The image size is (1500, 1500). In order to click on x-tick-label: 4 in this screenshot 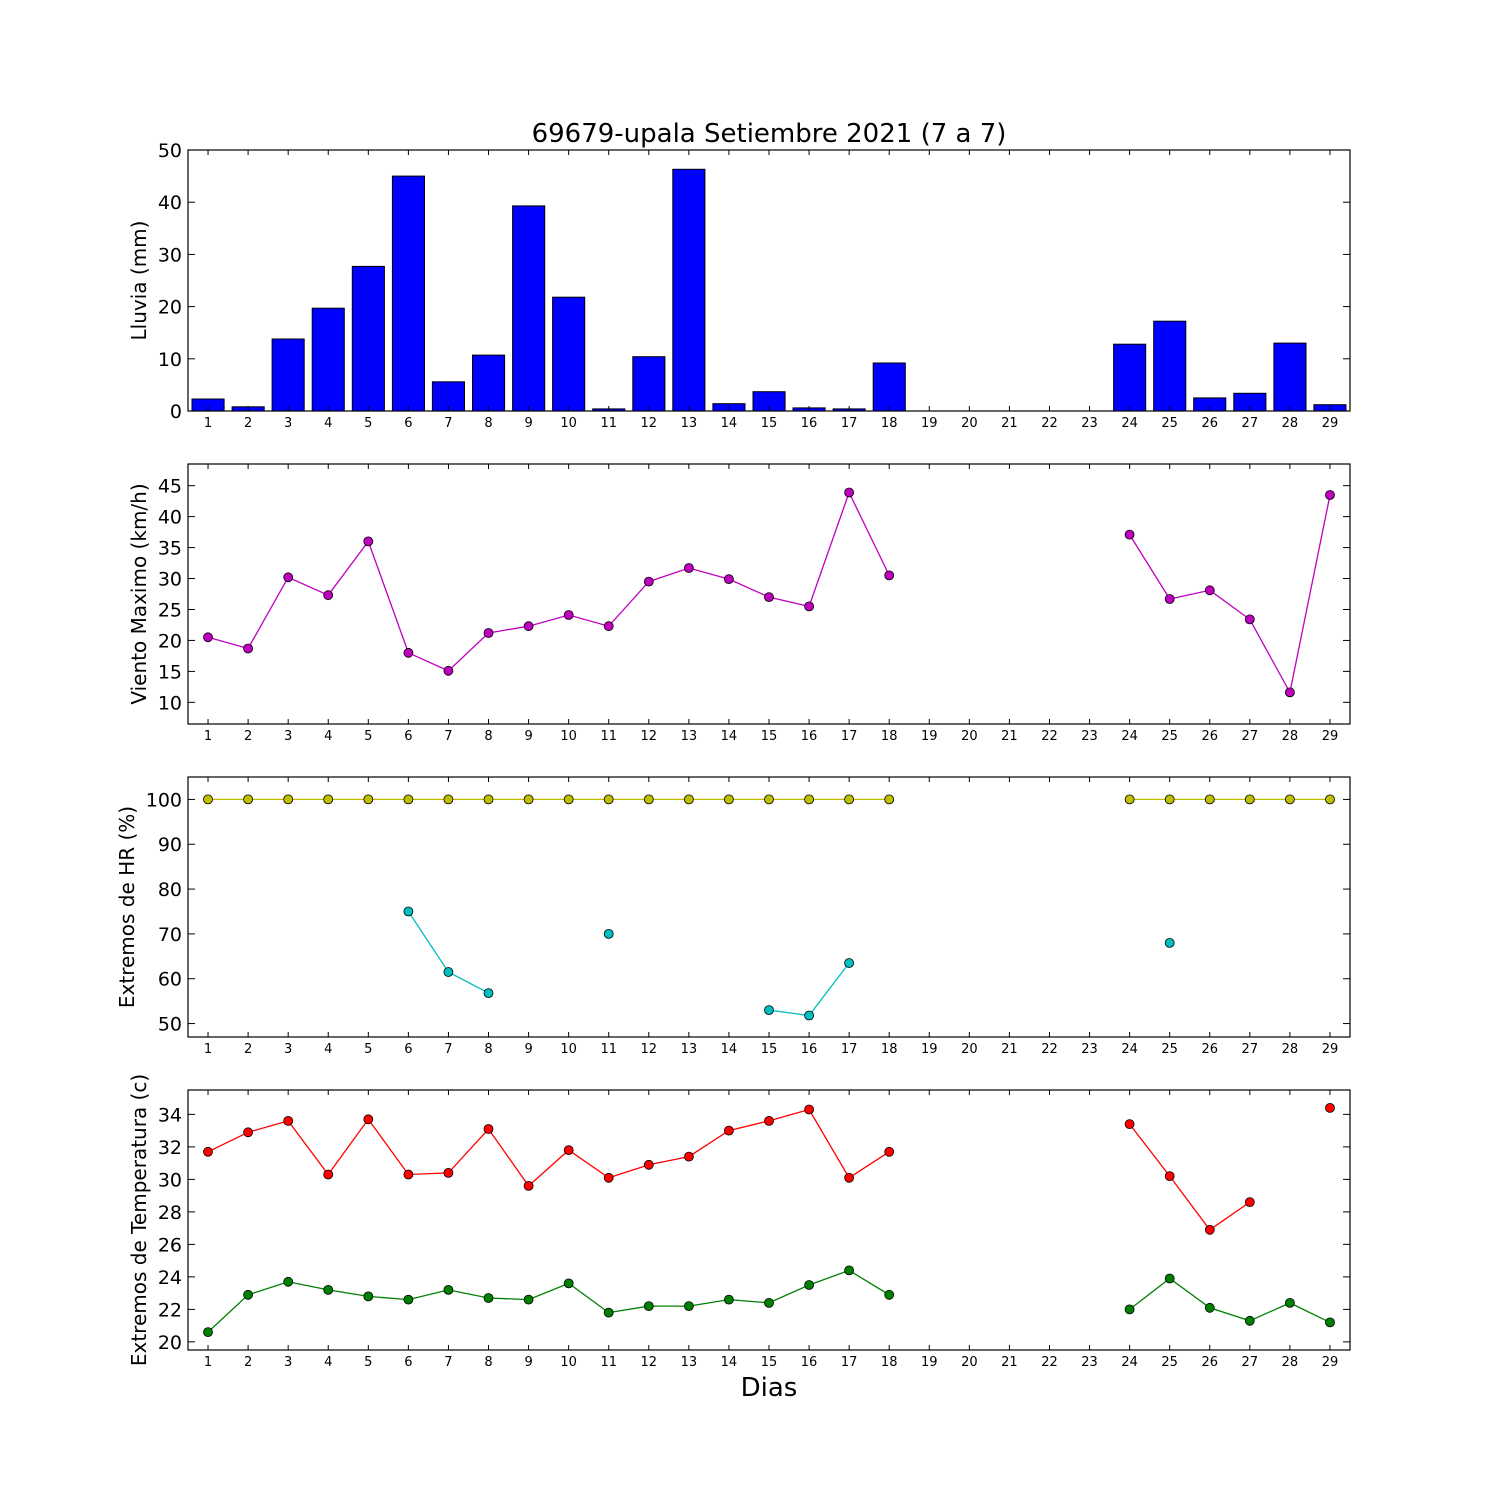, I will do `click(328, 736)`.